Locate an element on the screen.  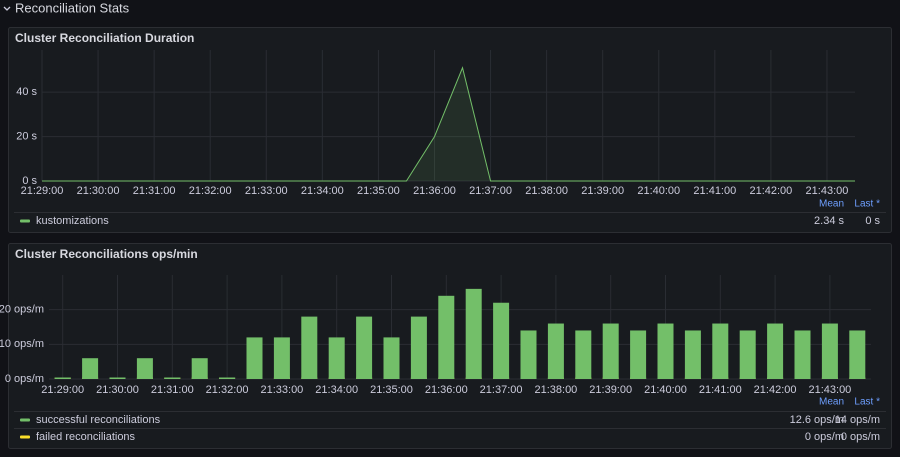
collapse-chevron is located at coordinates (7, 8).